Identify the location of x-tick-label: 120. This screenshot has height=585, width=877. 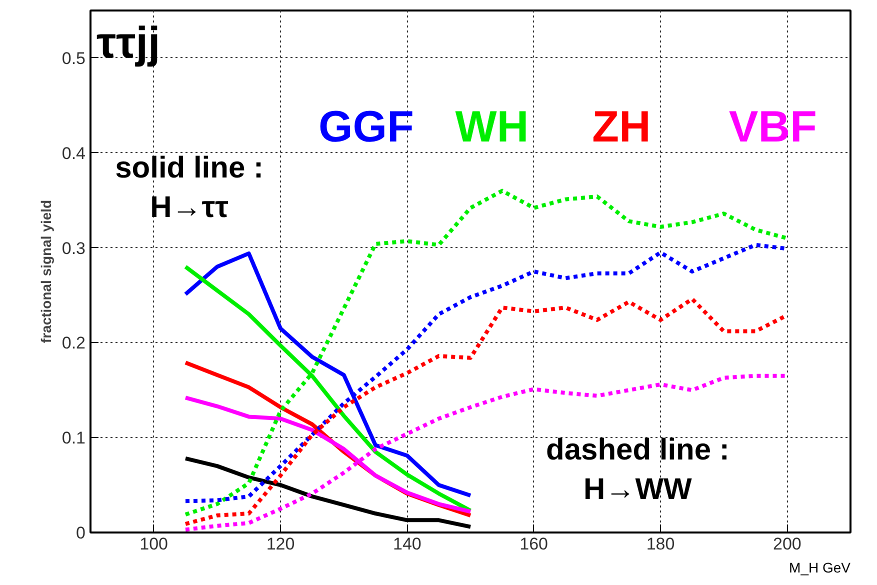
(280, 544).